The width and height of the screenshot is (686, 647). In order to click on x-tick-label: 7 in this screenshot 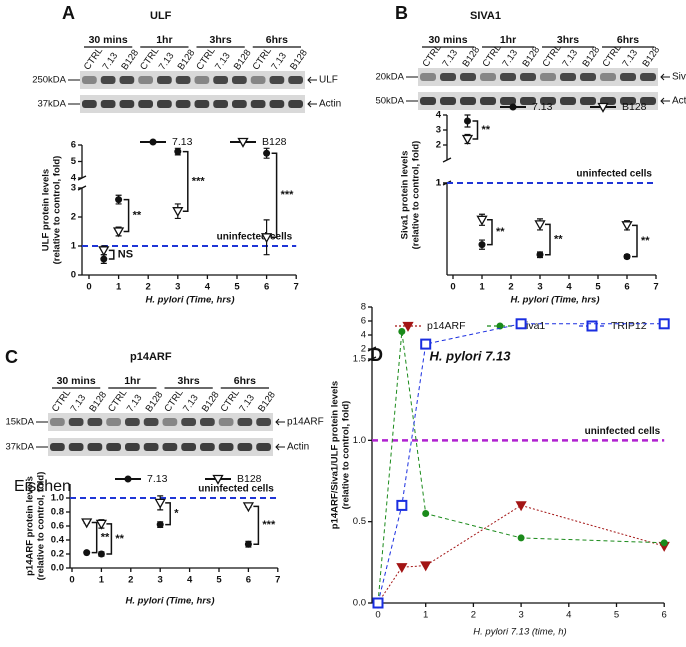, I will do `click(655, 287)`.